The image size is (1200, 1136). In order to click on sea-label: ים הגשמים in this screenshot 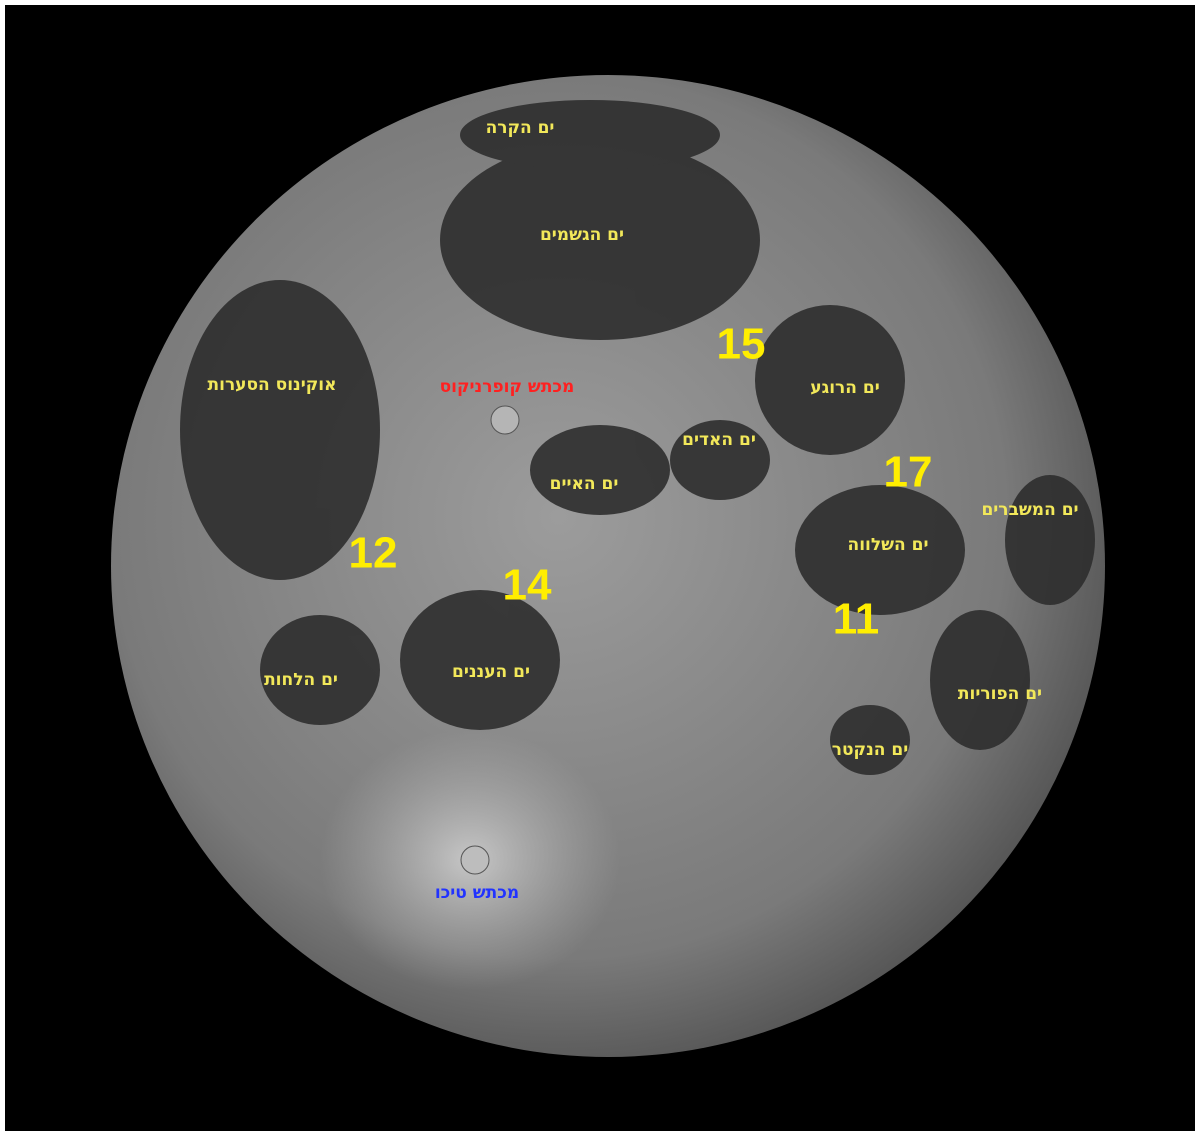, I will do `click(582, 235)`.